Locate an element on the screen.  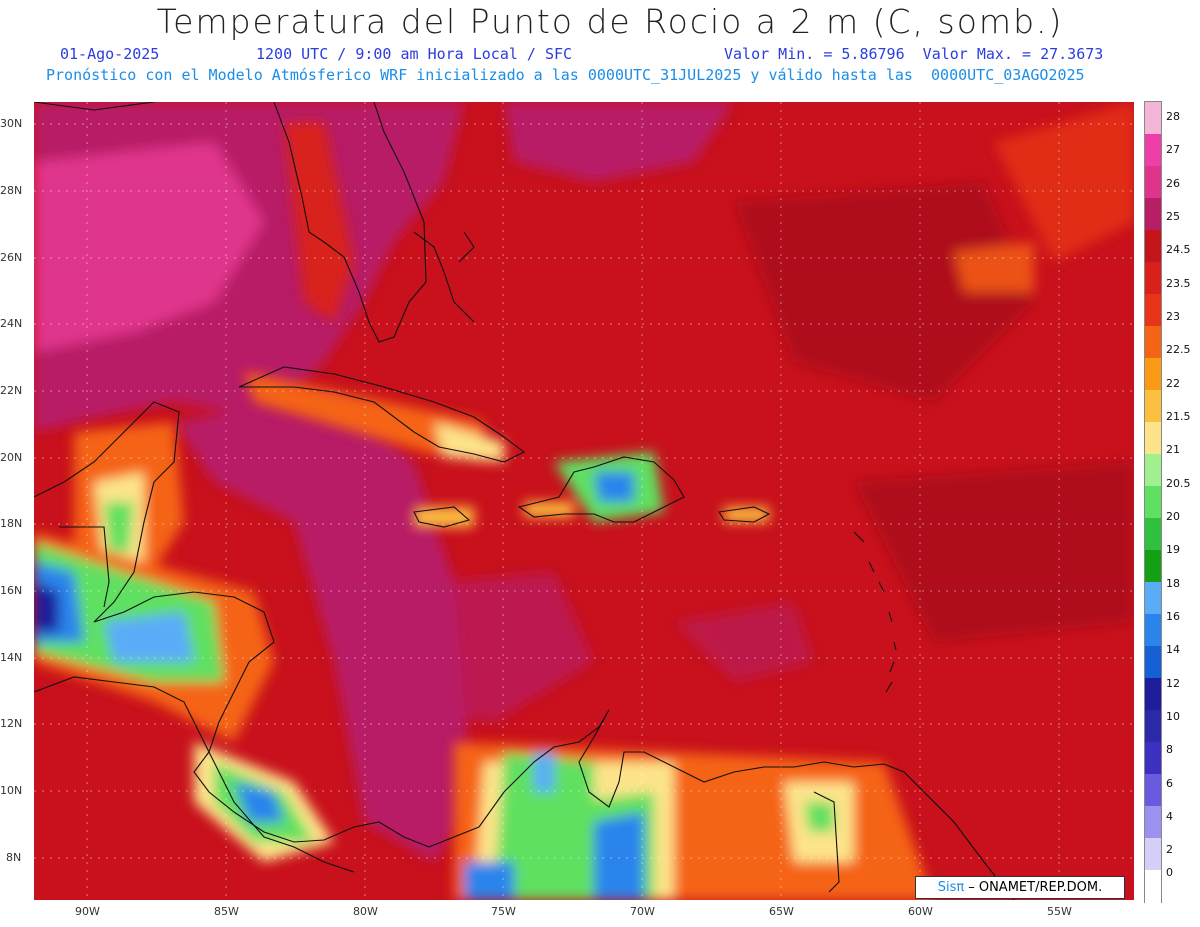
colorbar-label: 12 is located at coordinates (1173, 683).